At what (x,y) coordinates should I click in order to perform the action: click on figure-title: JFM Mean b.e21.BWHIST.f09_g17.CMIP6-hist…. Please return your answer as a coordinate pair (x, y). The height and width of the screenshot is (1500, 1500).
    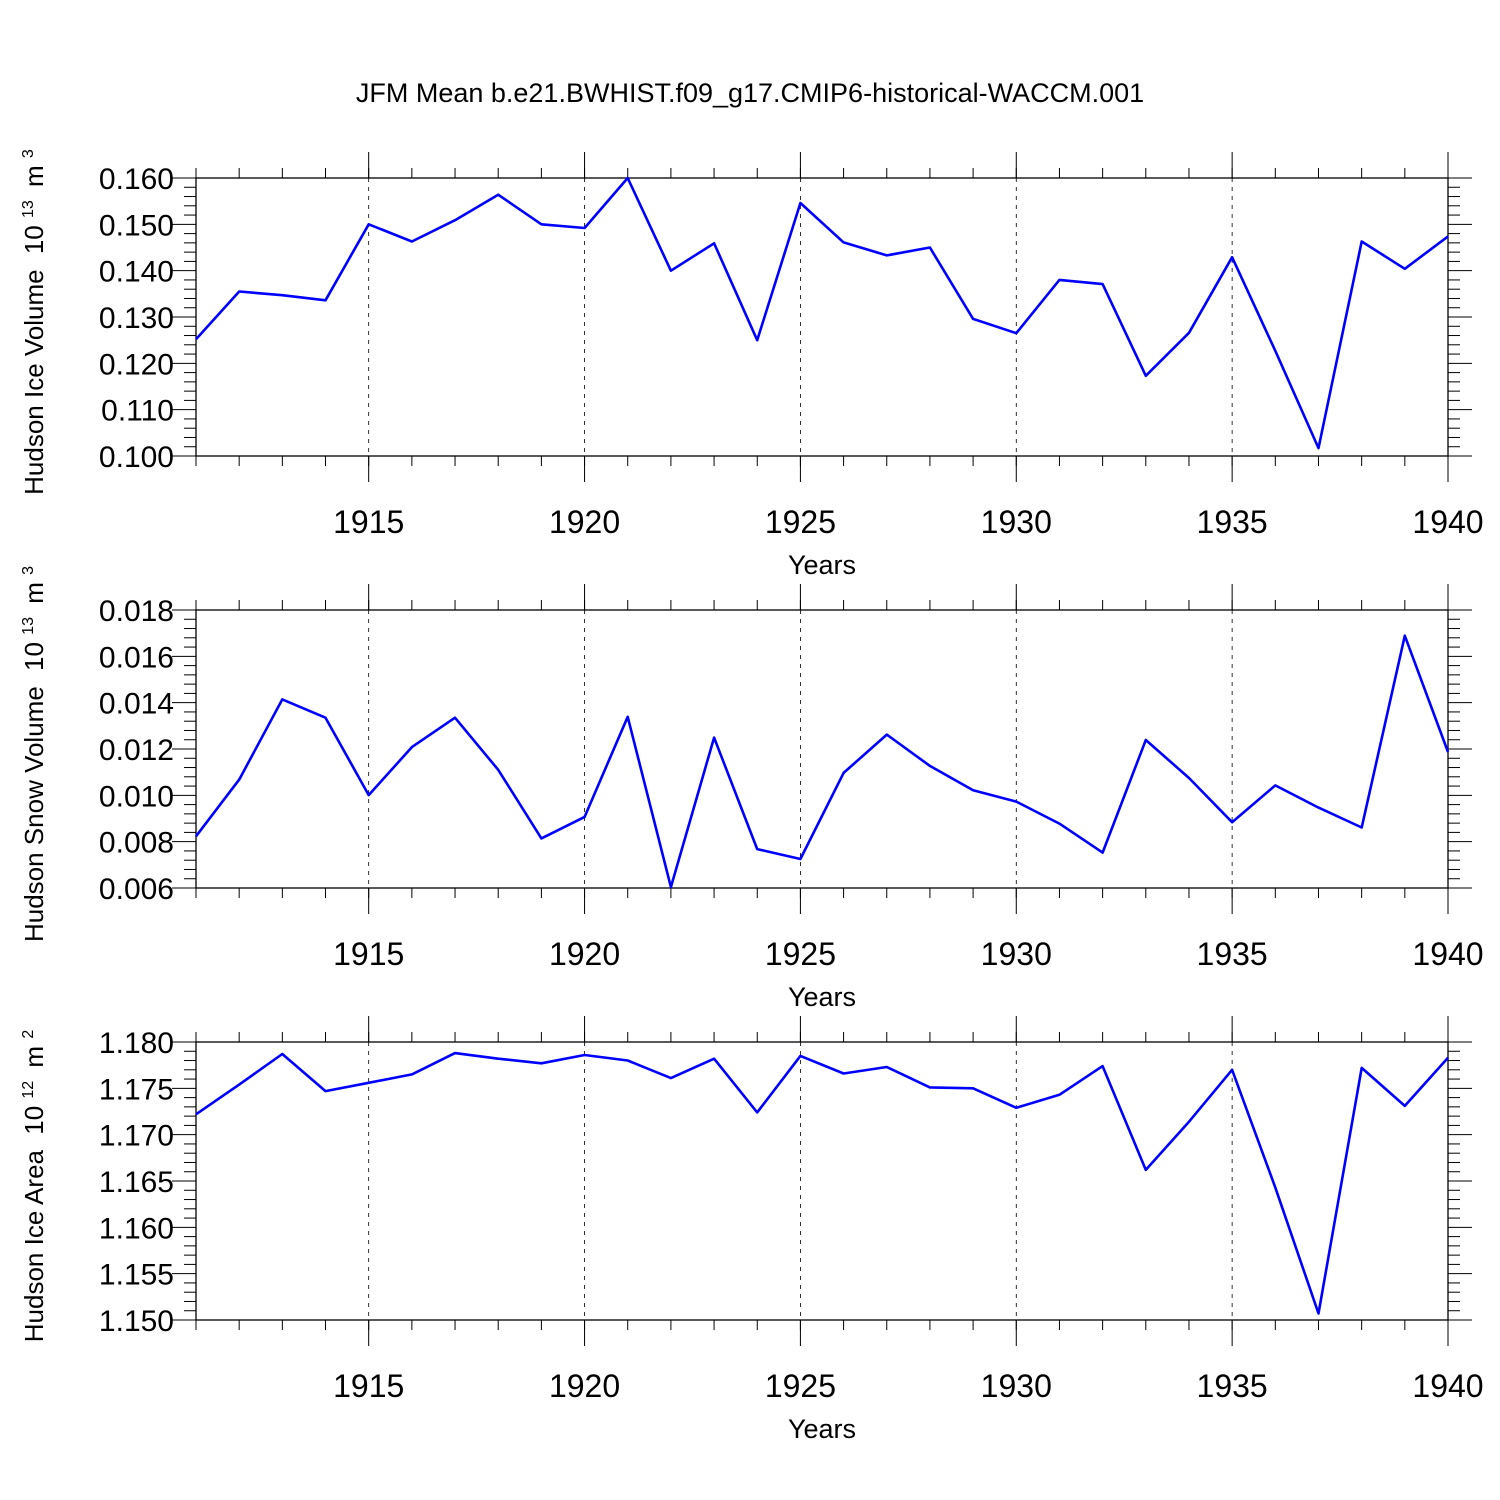
    Looking at the image, I should click on (750, 93).